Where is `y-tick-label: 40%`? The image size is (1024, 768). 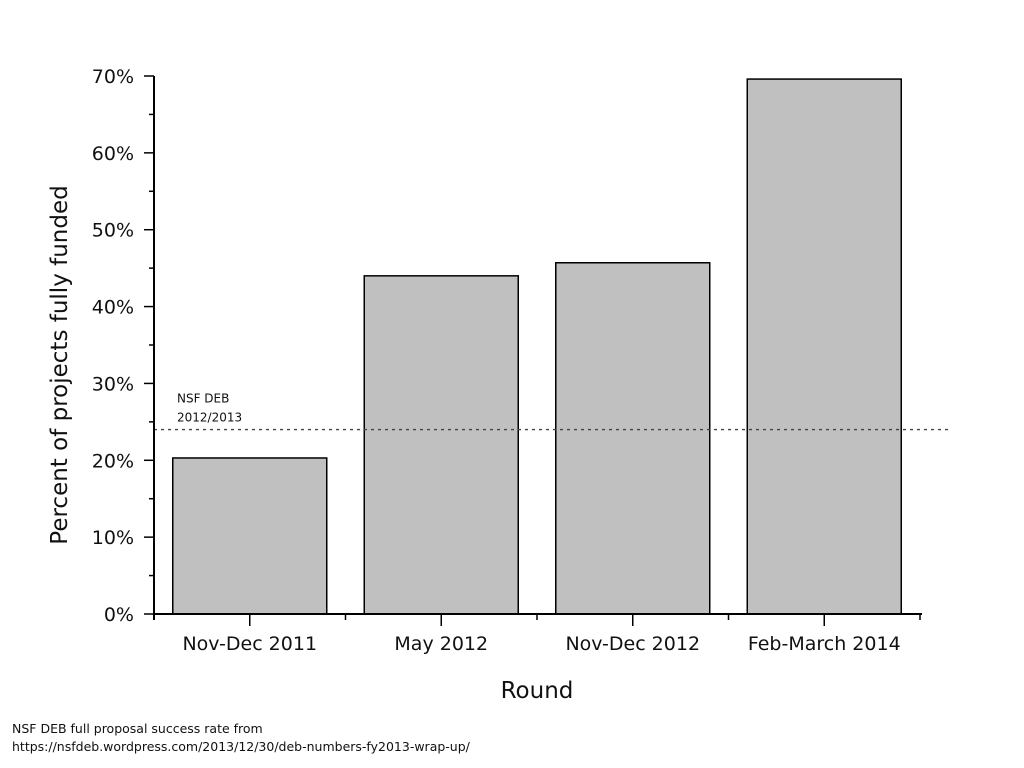 y-tick-label: 40% is located at coordinates (113, 308).